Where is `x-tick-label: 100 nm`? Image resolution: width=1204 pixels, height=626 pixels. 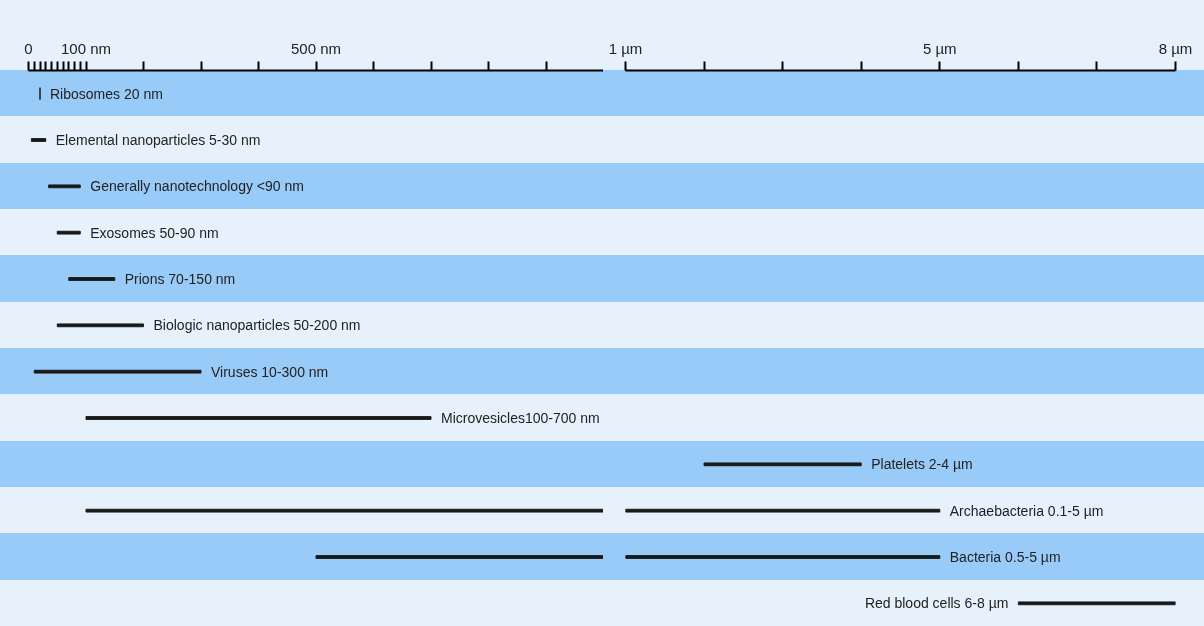
x-tick-label: 100 nm is located at coordinates (86, 48).